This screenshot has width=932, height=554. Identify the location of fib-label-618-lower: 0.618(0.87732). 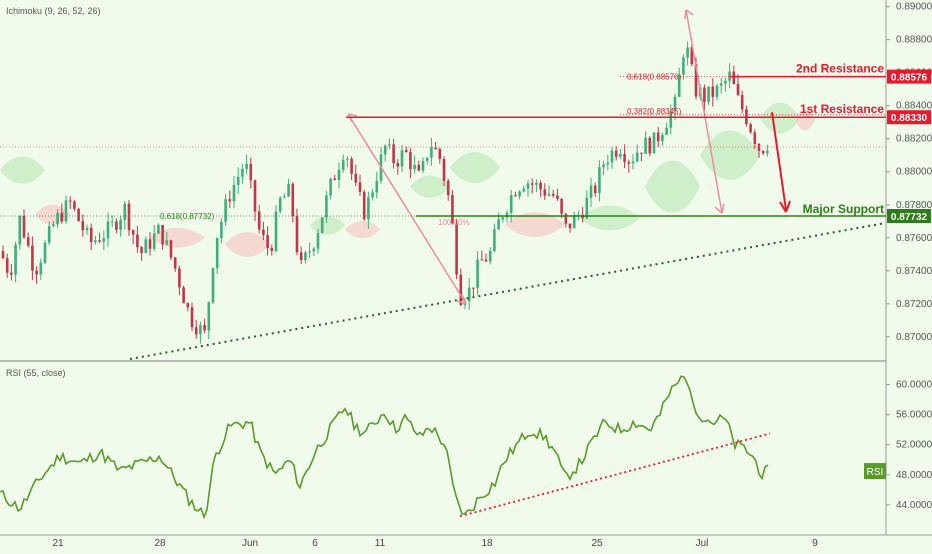
(187, 216).